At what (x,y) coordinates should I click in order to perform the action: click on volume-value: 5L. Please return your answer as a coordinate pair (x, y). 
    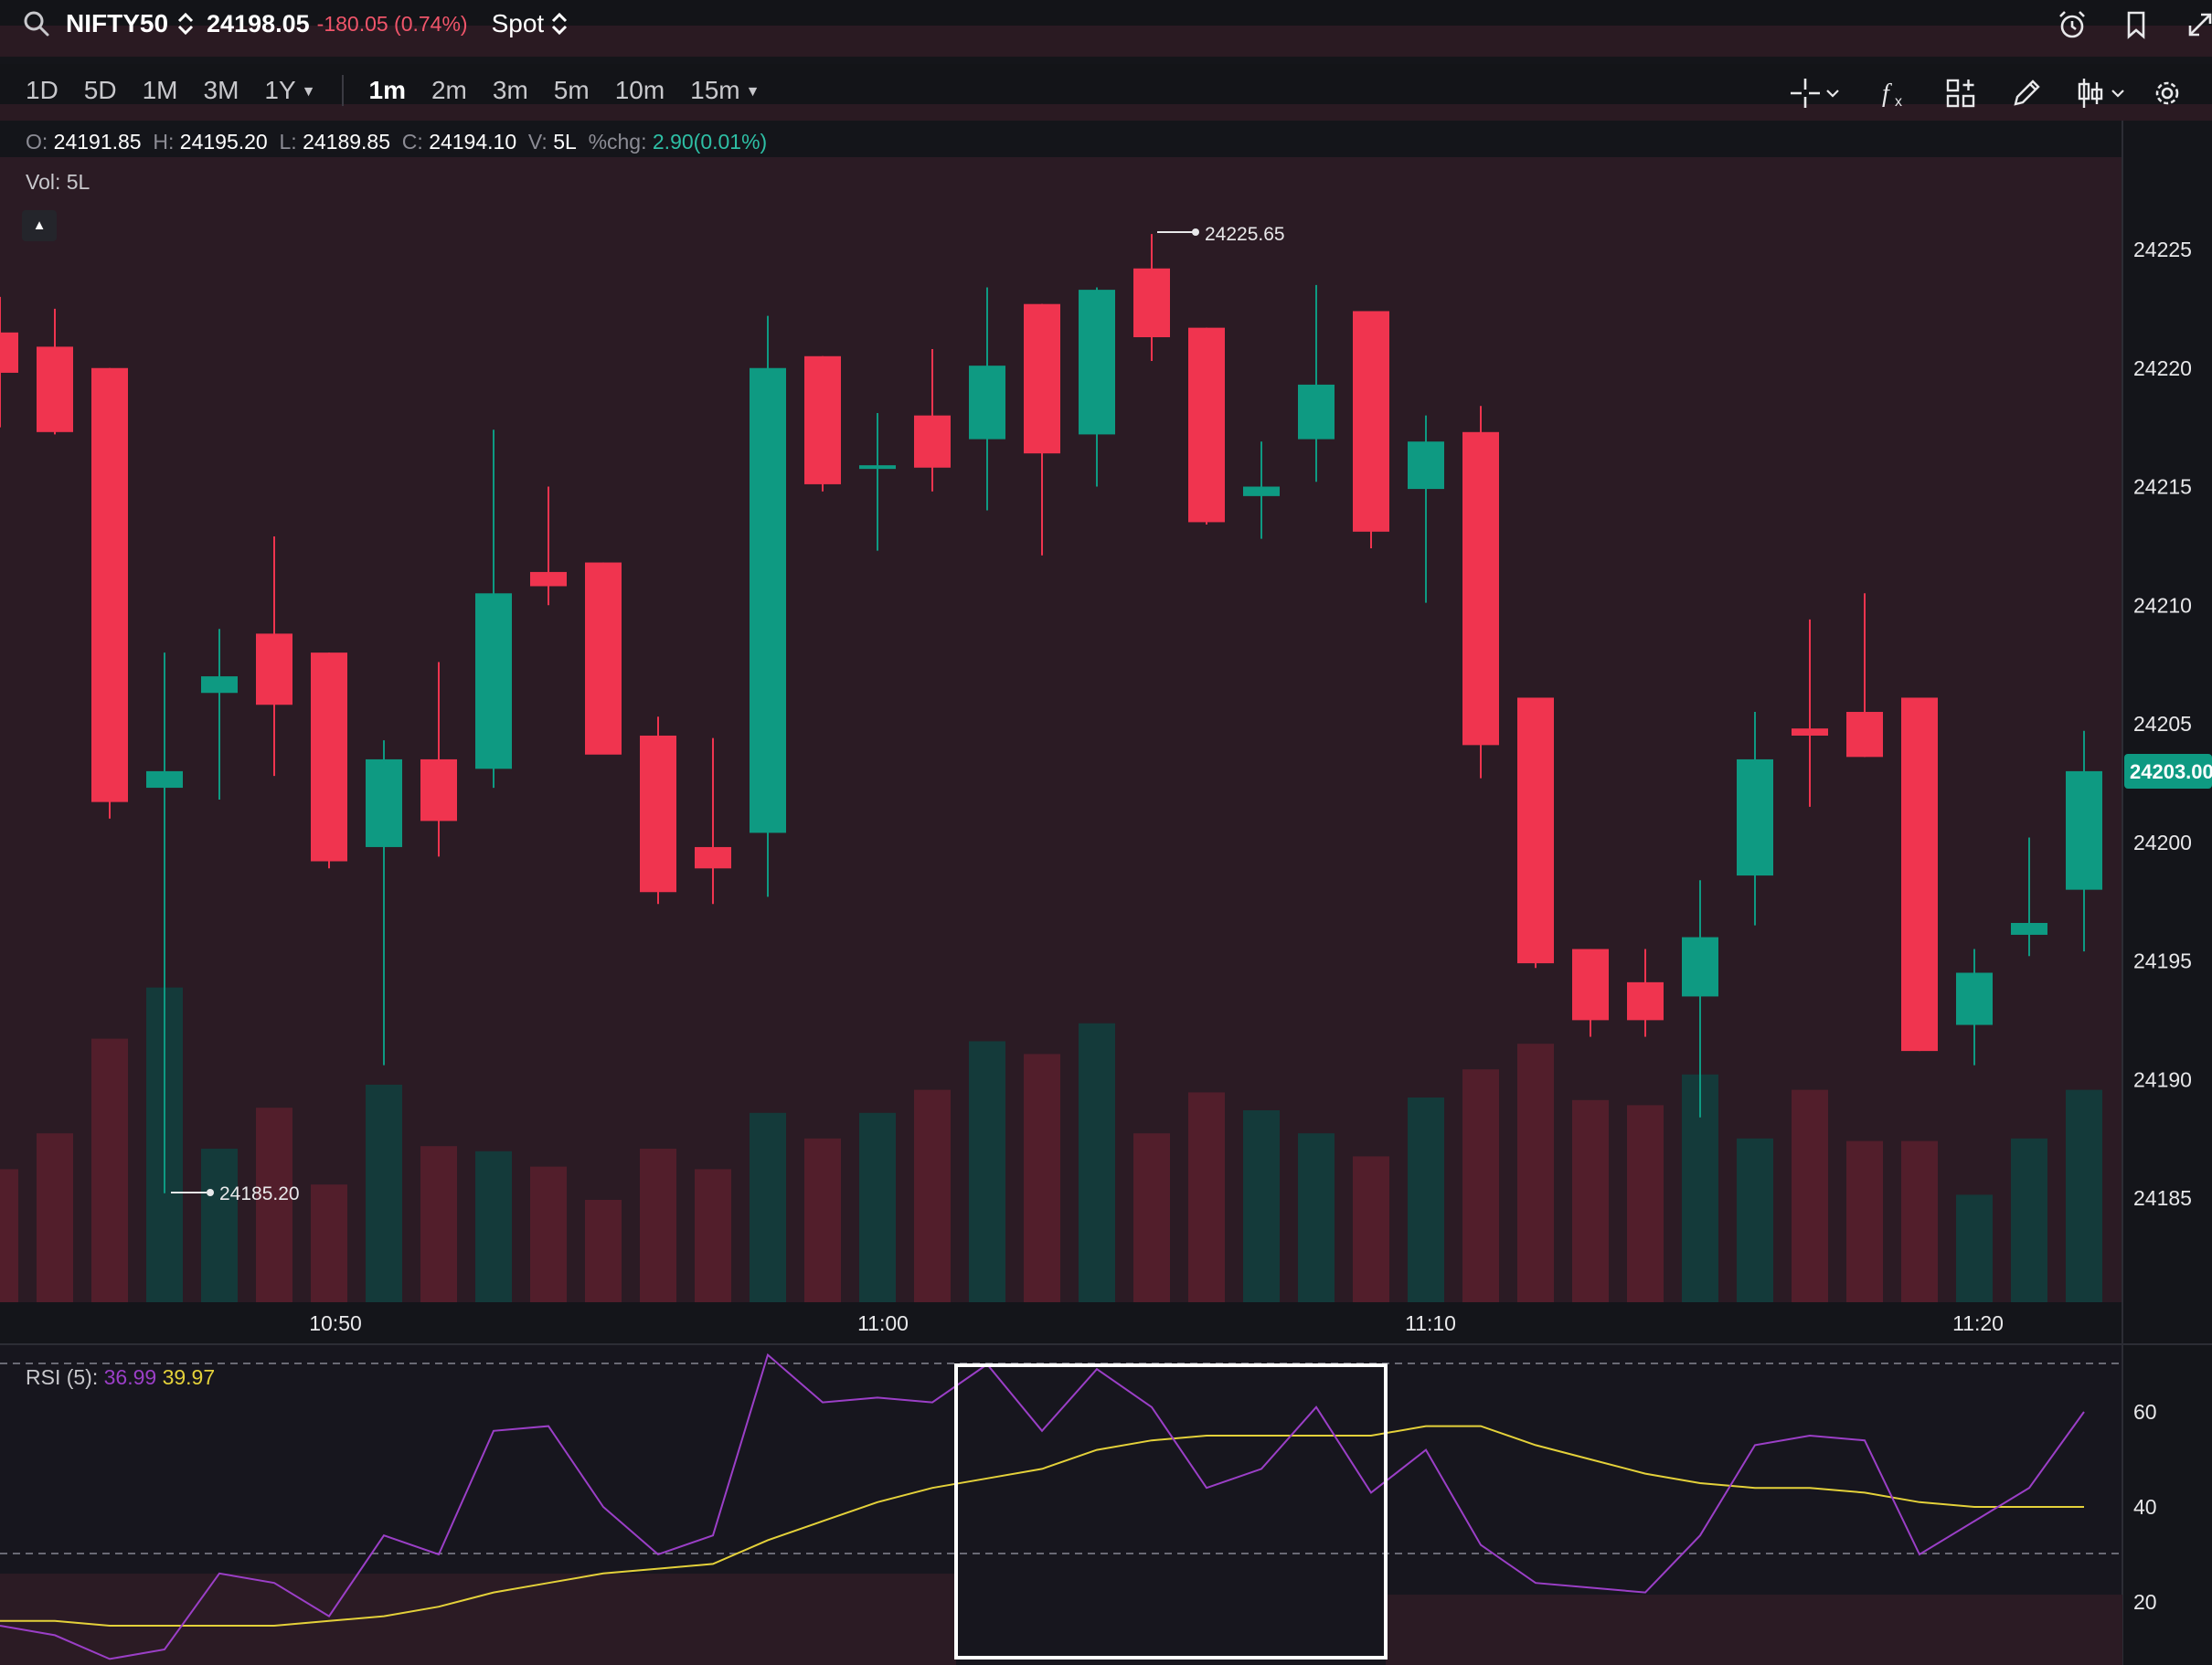
    Looking at the image, I should click on (565, 142).